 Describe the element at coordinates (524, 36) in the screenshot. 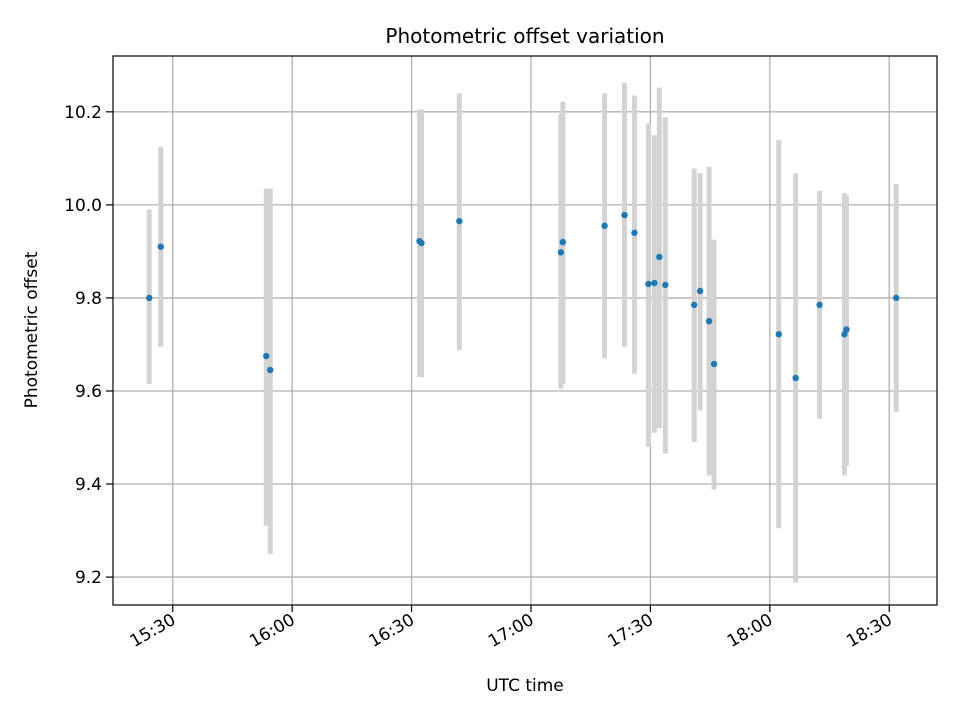

I see `chart-title: Photometric offset variation` at that location.